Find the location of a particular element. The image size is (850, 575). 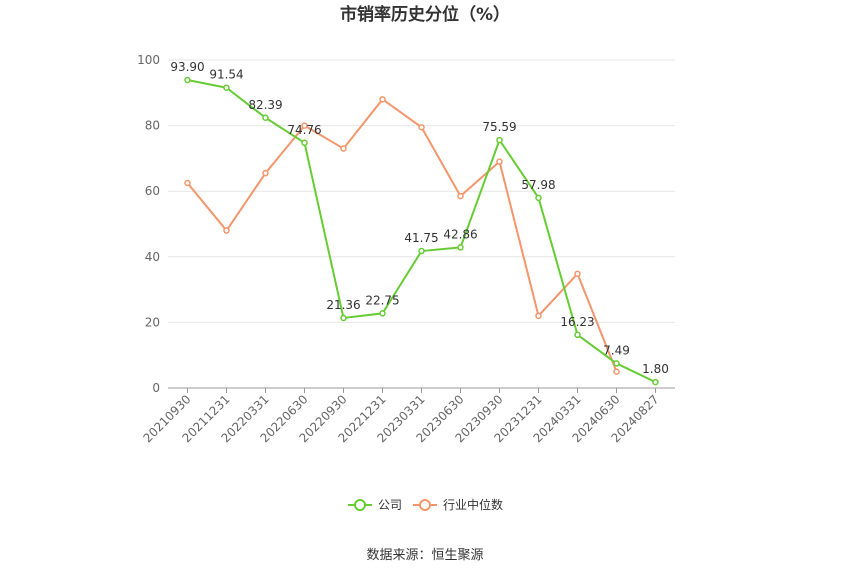

company-data-label: 91.54 is located at coordinates (226, 75).